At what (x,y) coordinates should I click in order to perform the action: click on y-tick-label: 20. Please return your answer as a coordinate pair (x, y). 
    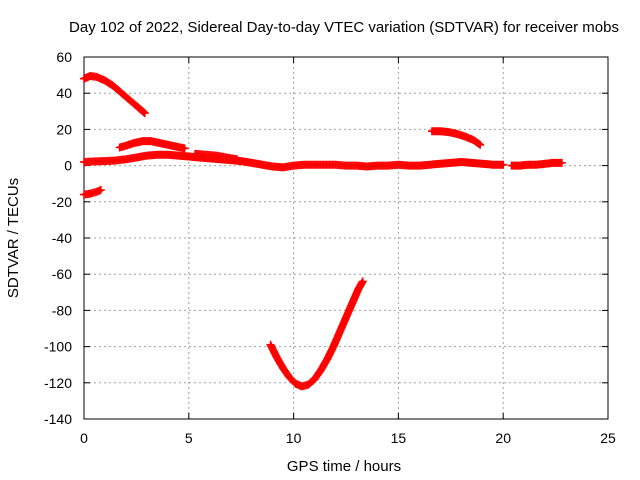
    Looking at the image, I should click on (64, 129).